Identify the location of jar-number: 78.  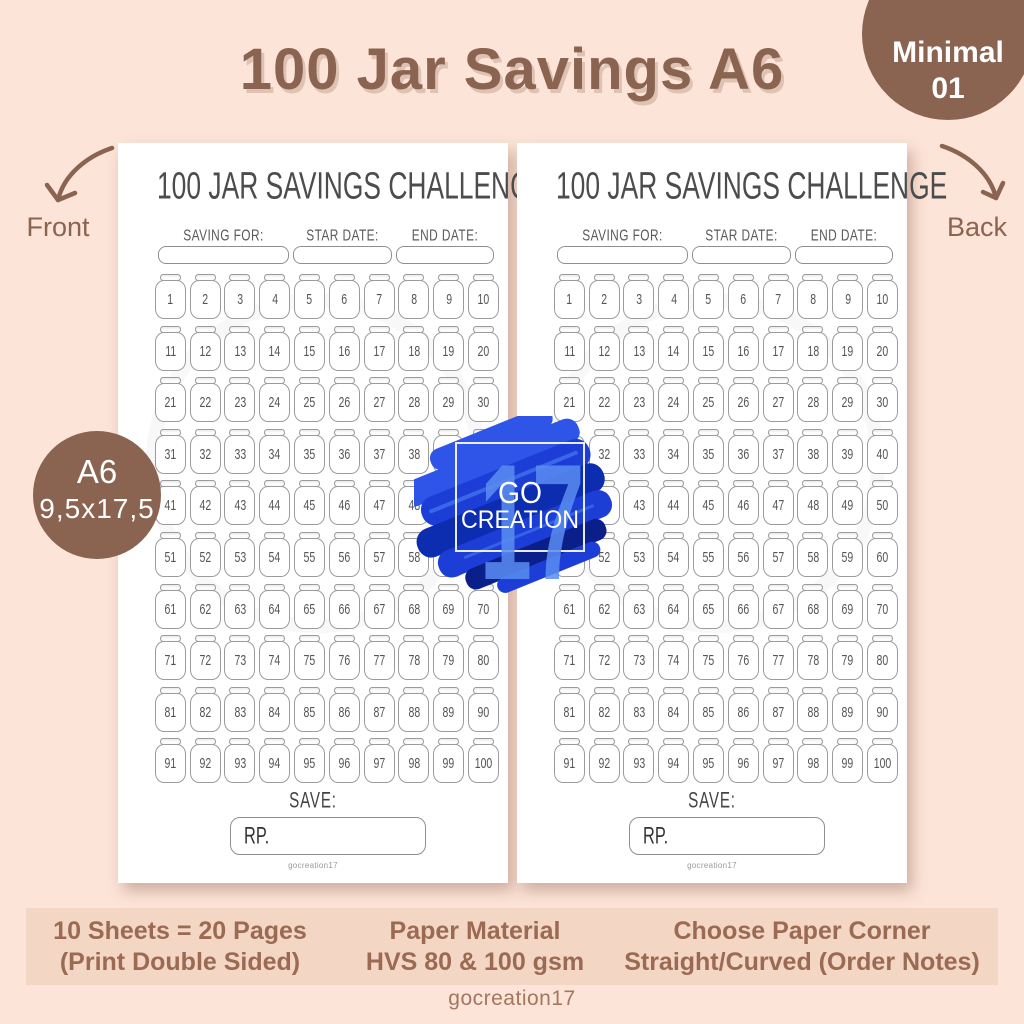
(414, 661).